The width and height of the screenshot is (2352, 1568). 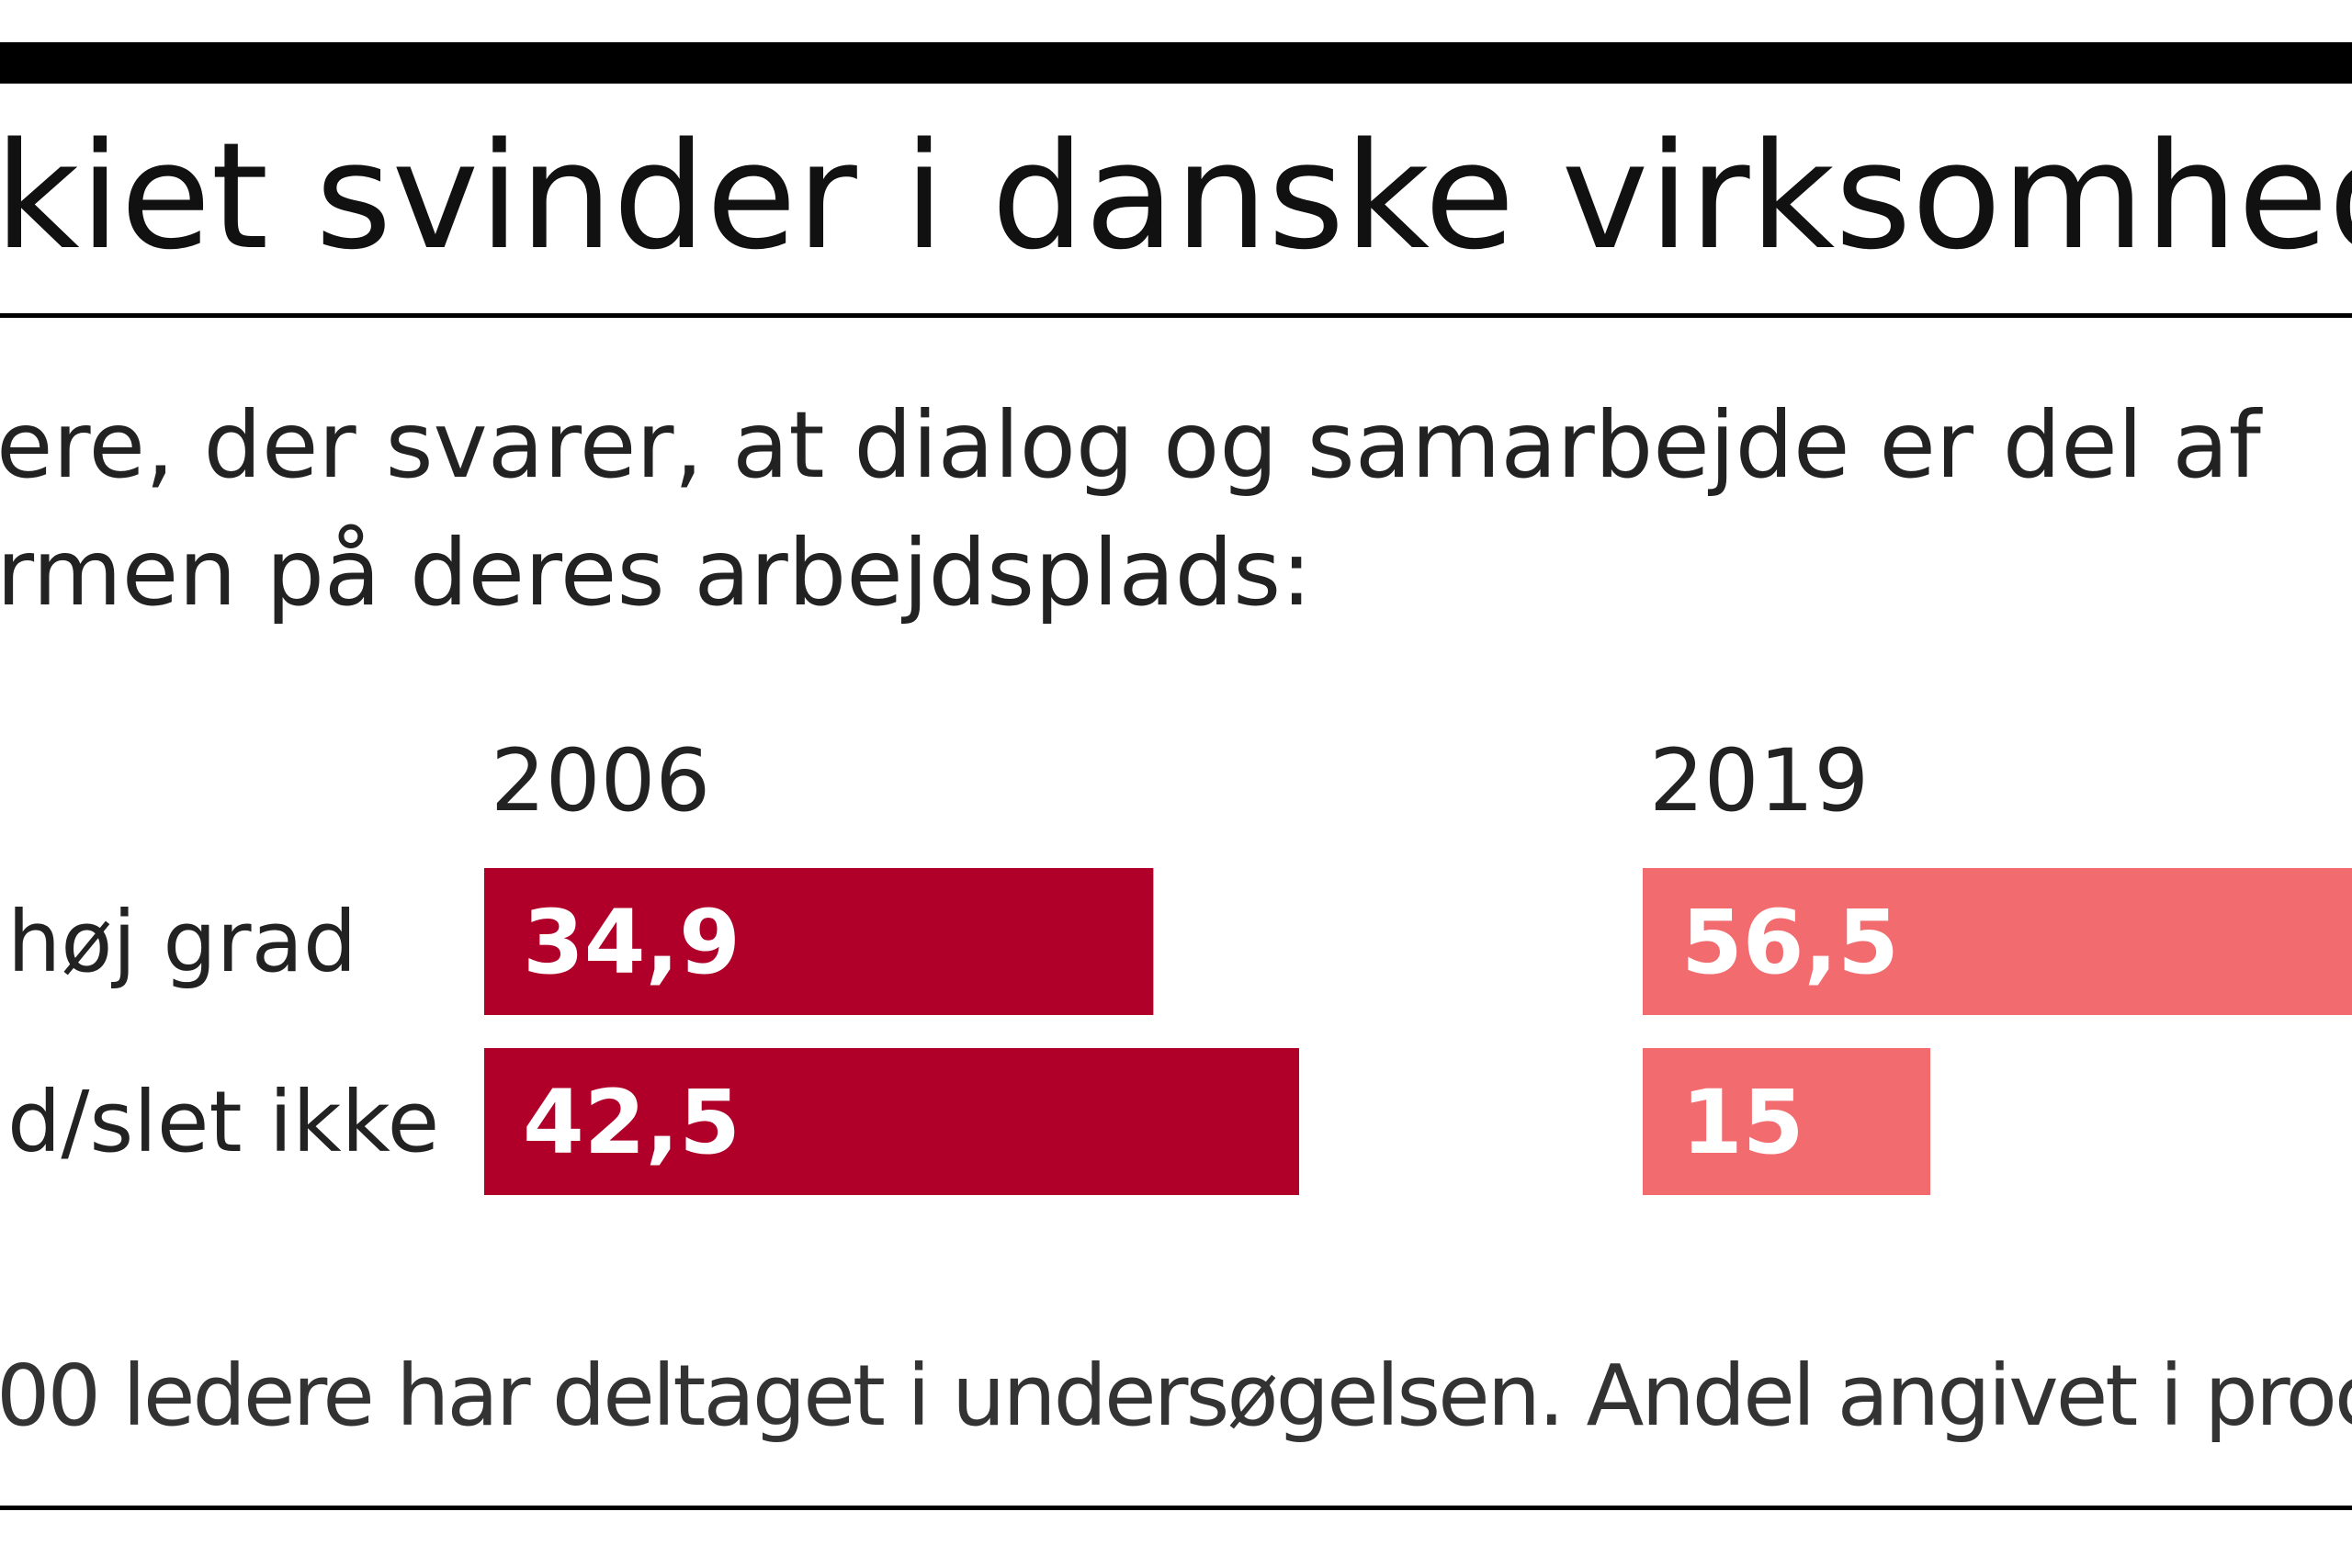 I want to click on subtitle: rmen på deres arbejdsplads:, so click(x=656, y=573).